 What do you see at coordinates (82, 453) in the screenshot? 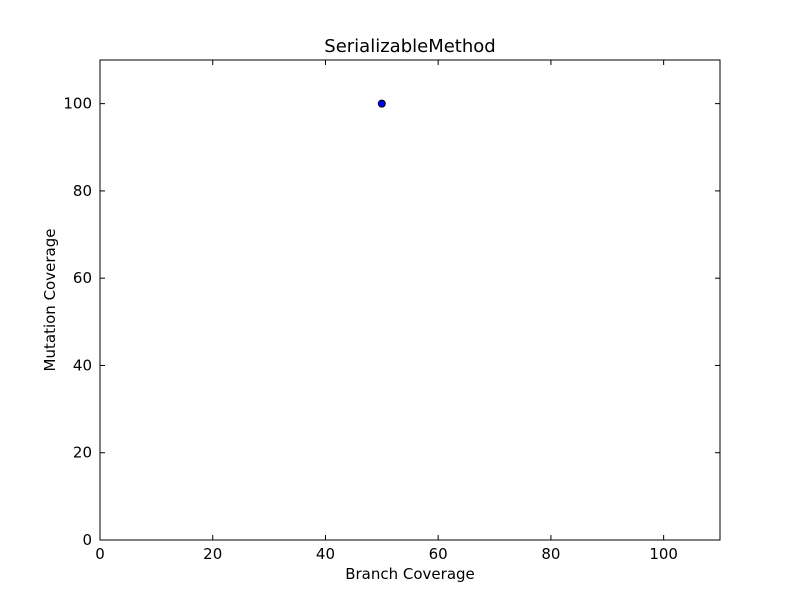
I see `y-tick-label: 20` at bounding box center [82, 453].